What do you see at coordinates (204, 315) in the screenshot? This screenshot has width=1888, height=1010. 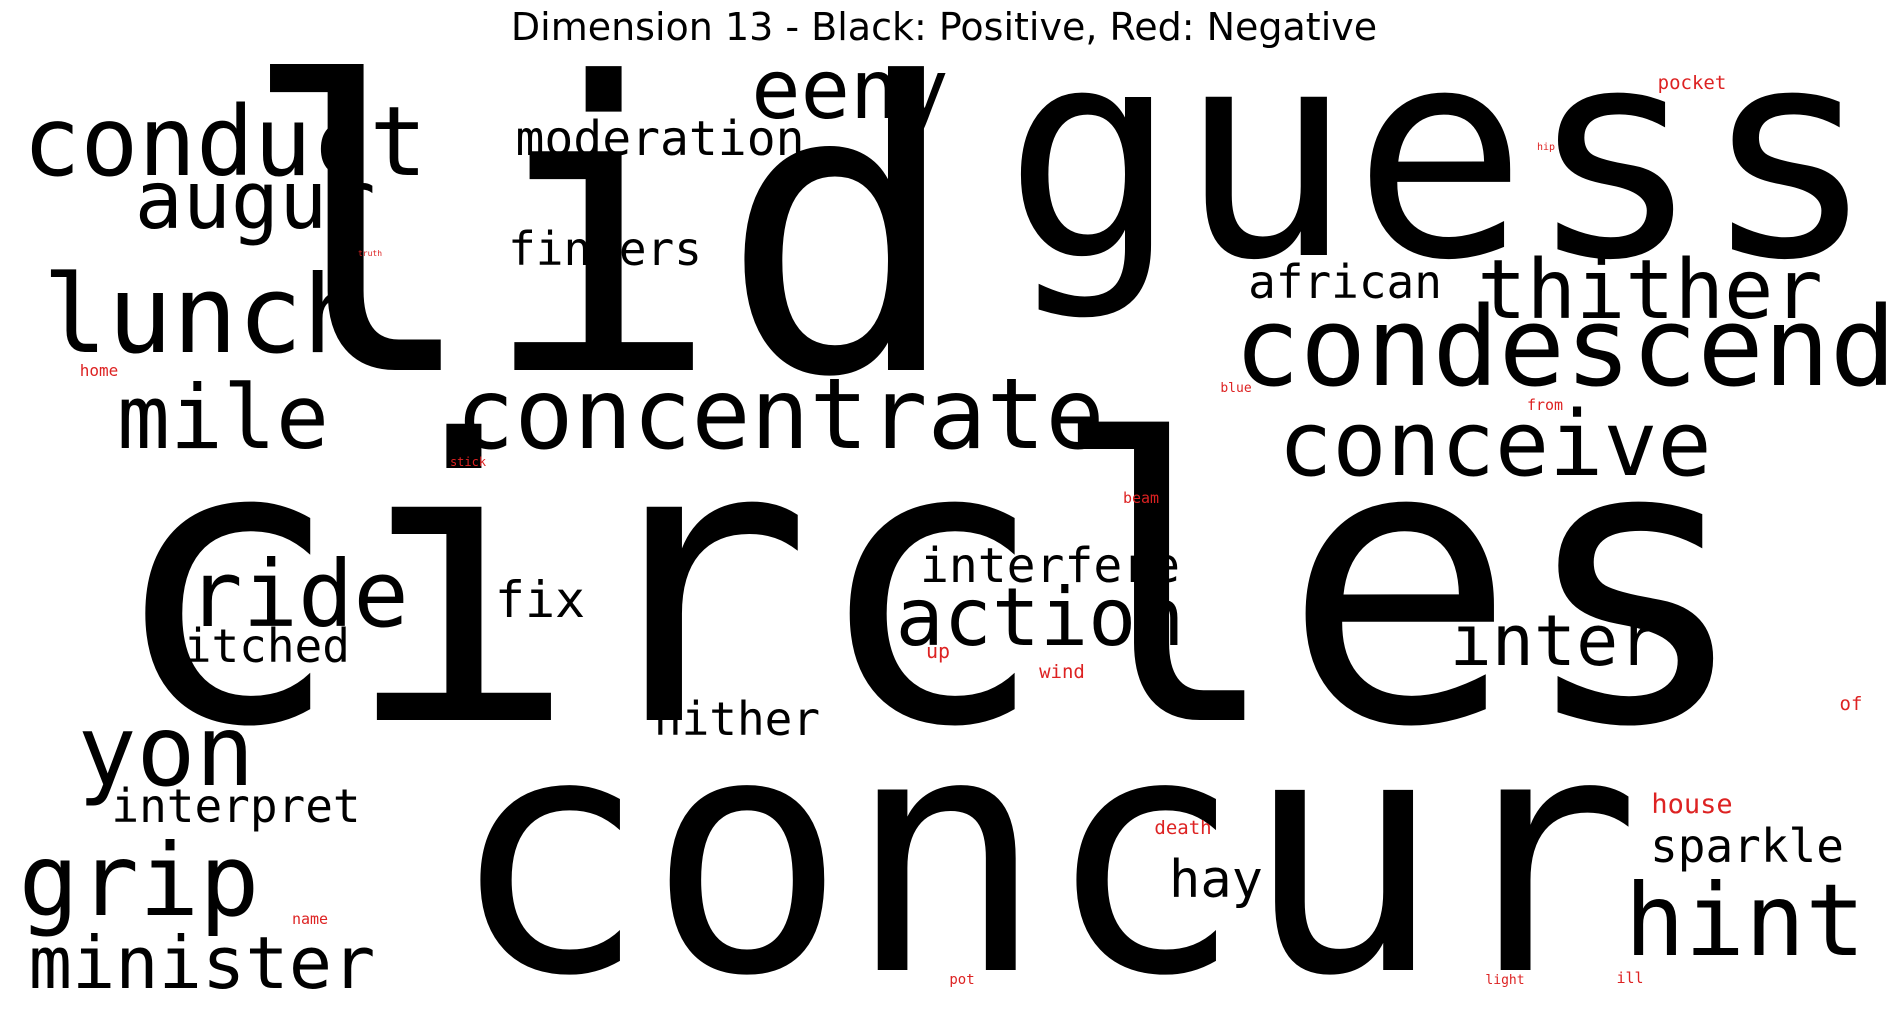 I see `word-lunch: lunch` at bounding box center [204, 315].